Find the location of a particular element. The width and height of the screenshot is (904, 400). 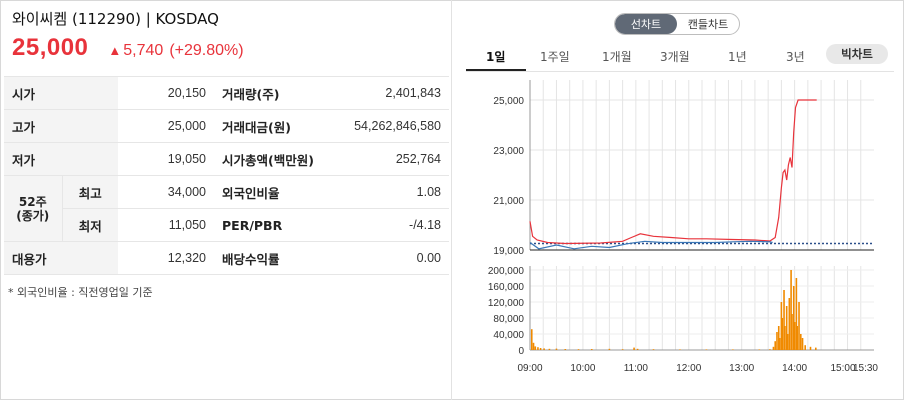

foreign-ratio-label: 외국인비율 is located at coordinates (269, 192).